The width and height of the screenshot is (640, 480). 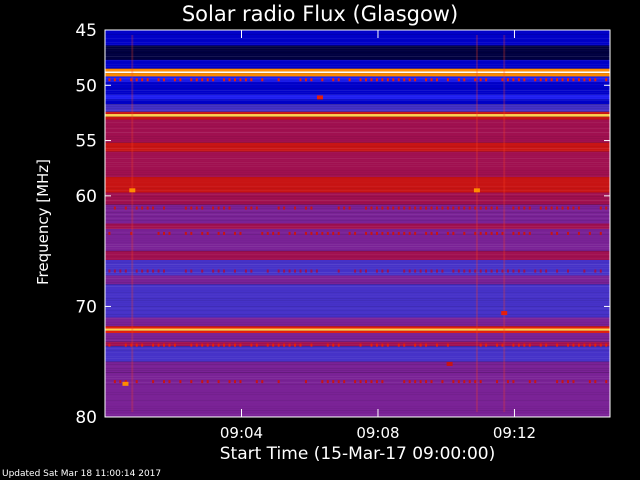 I want to click on emission-feature, so click(x=504, y=313).